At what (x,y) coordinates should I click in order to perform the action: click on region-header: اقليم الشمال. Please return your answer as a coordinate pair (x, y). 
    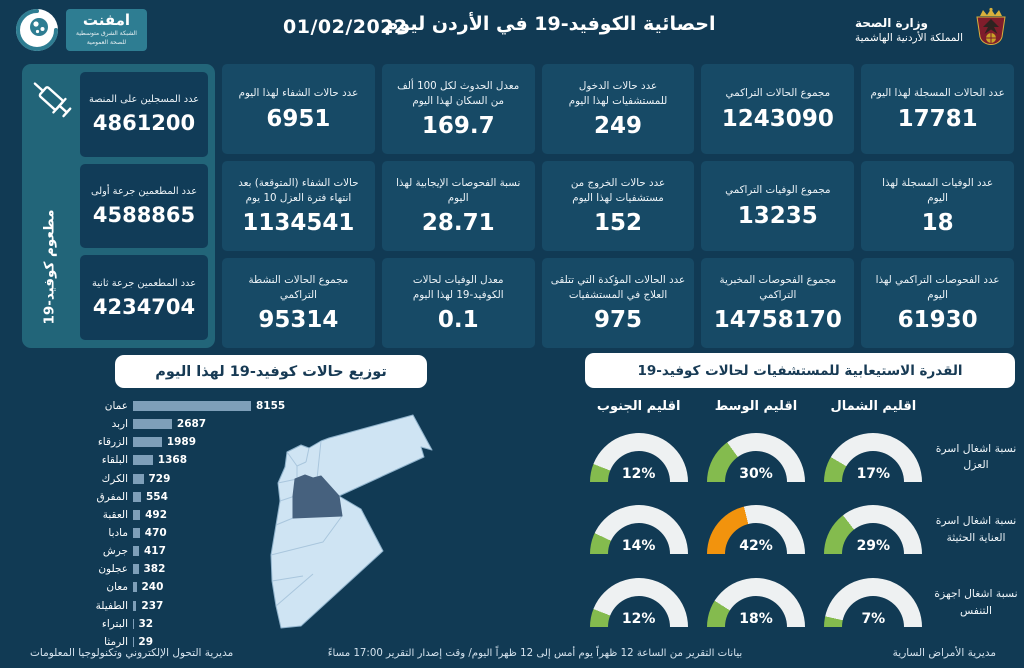
    Looking at the image, I should click on (873, 406).